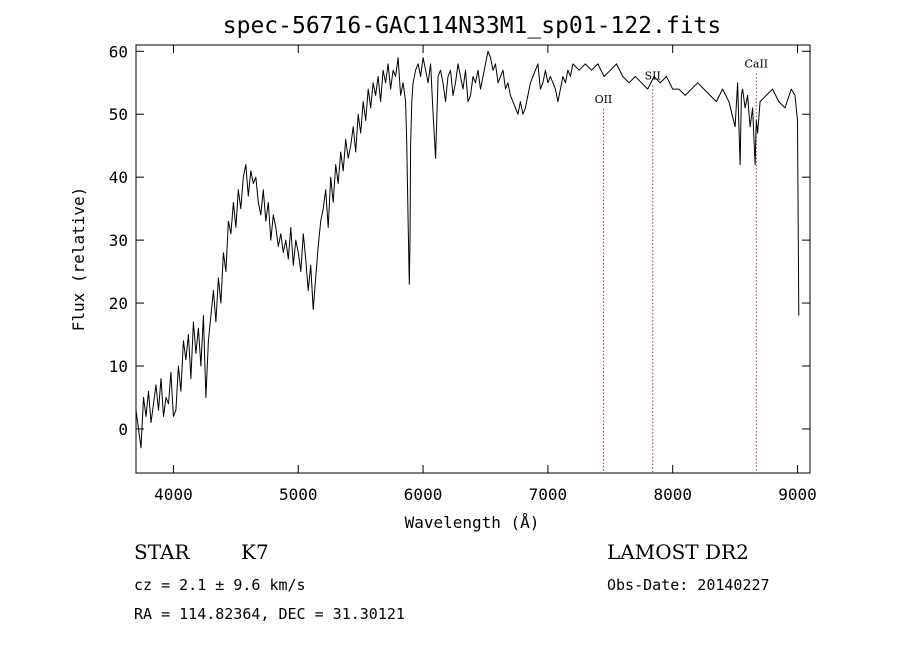  Describe the element at coordinates (423, 494) in the screenshot. I see `x-tick-label: 6000` at that location.